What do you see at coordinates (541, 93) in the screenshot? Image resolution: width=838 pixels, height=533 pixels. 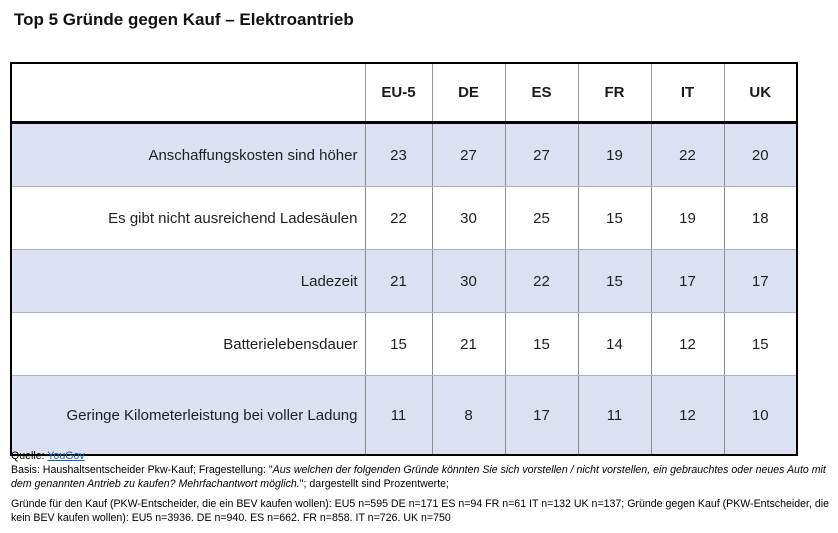 I see `column-header-es: ES` at bounding box center [541, 93].